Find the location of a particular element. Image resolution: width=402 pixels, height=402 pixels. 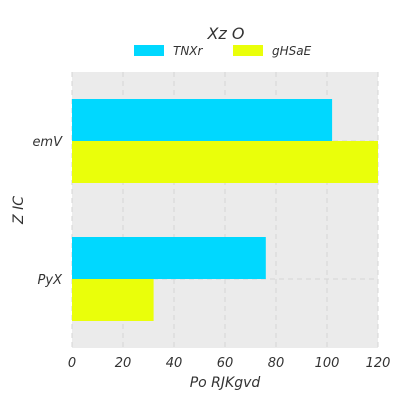

x-tick-label: 40 is located at coordinates (174, 363).